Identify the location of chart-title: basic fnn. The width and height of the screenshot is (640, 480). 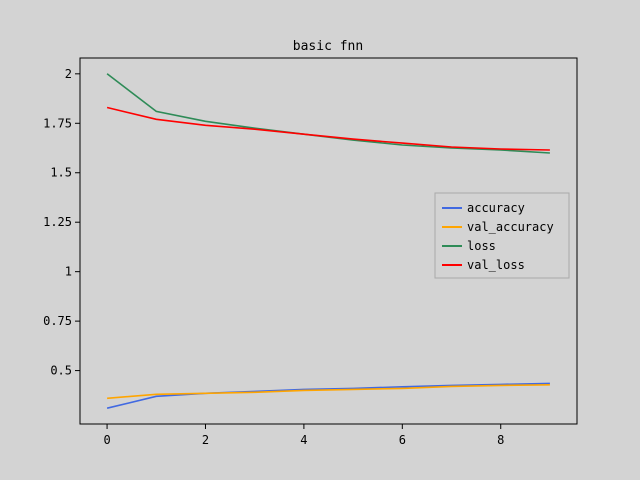
(328, 46).